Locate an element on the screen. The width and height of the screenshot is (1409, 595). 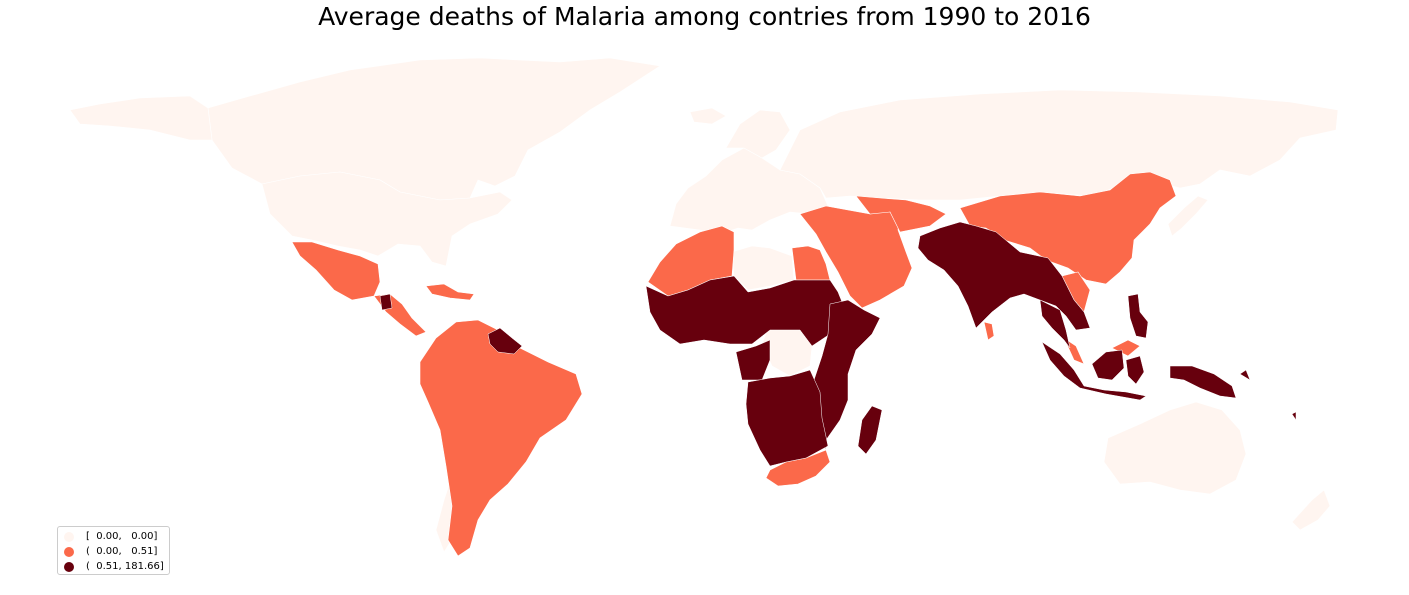
region-central-america-high is located at coordinates (386, 302).